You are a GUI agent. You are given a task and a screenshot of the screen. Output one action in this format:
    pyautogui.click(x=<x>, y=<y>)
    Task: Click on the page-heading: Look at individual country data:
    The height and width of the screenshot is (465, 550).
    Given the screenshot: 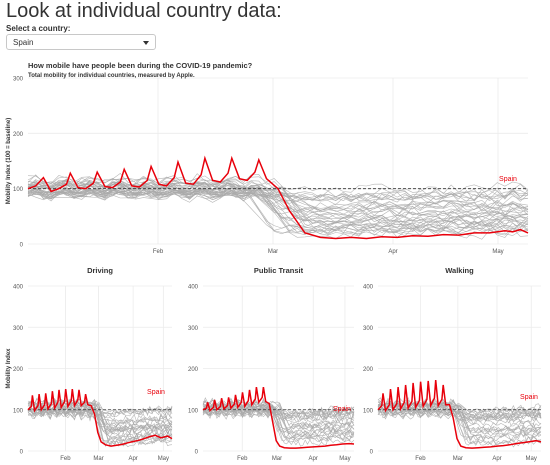 What is the action you would take?
    pyautogui.click(x=144, y=11)
    